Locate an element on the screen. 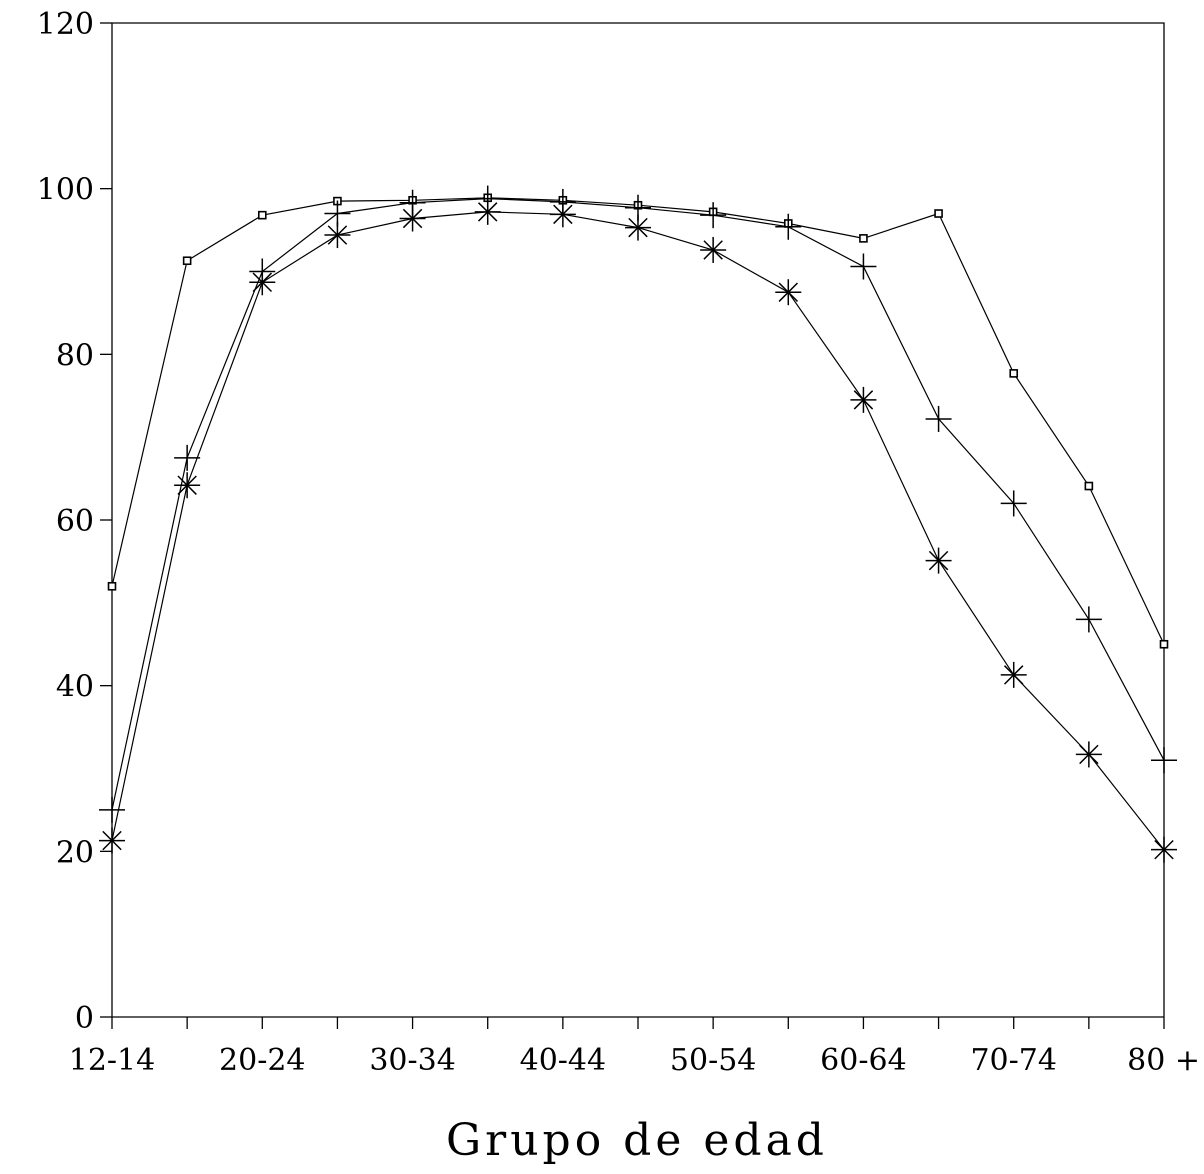 The height and width of the screenshot is (1174, 1204). x-tick-label: 70-74 is located at coordinates (1013, 1060).